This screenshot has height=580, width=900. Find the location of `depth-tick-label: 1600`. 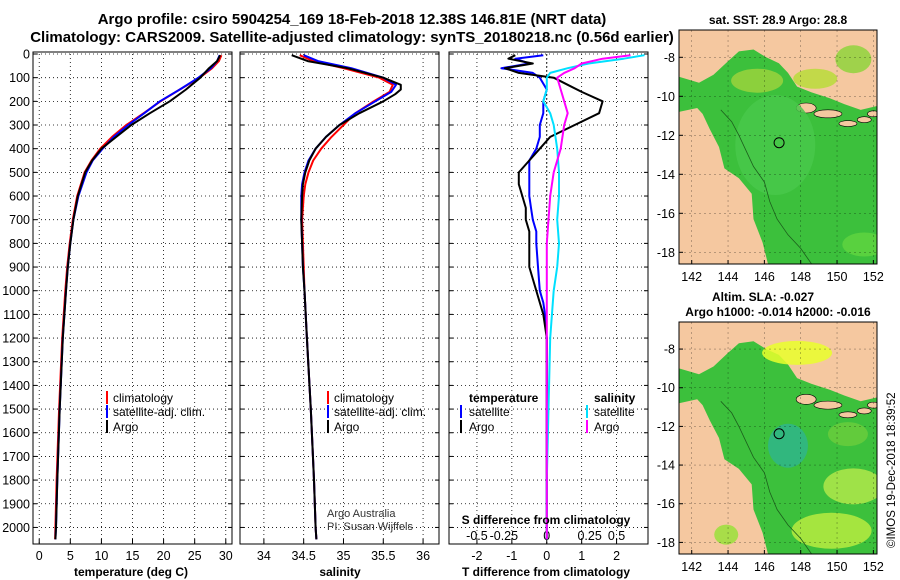

depth-tick-label: 1600 is located at coordinates (16, 433).